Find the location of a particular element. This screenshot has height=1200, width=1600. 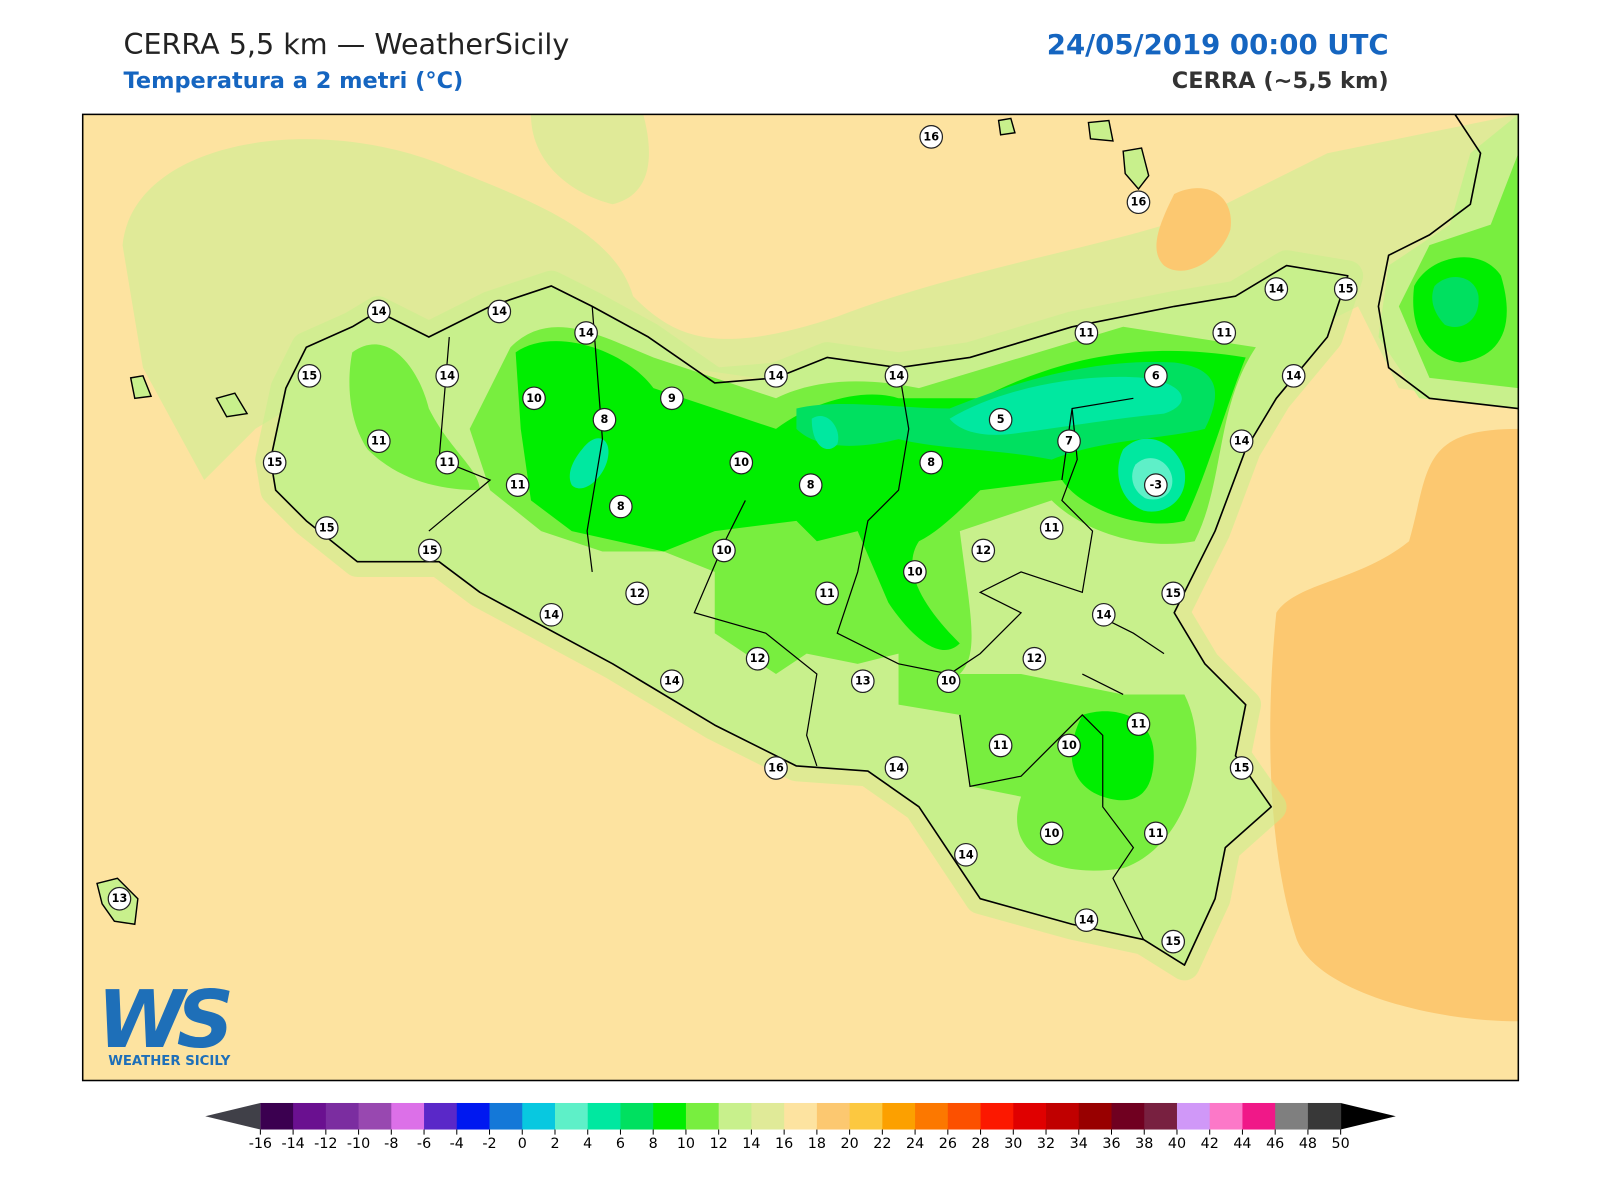

station-value: -3 is located at coordinates (1156, 485).